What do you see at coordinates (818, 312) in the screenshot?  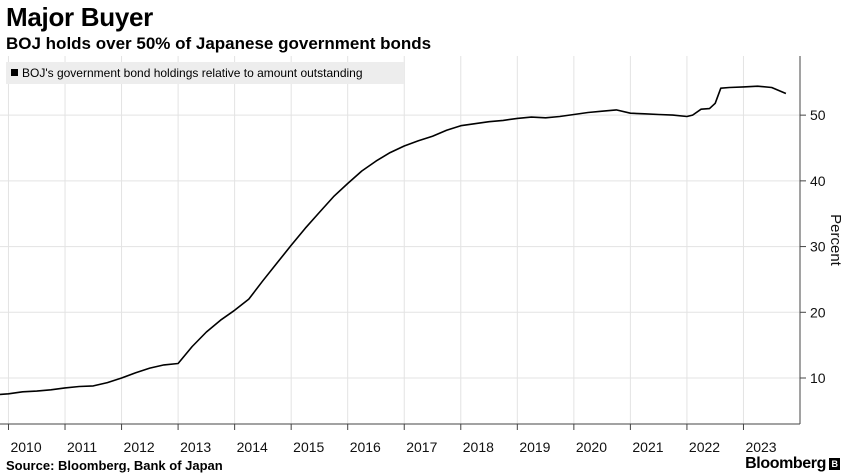 I see `y-tick-20: 20` at bounding box center [818, 312].